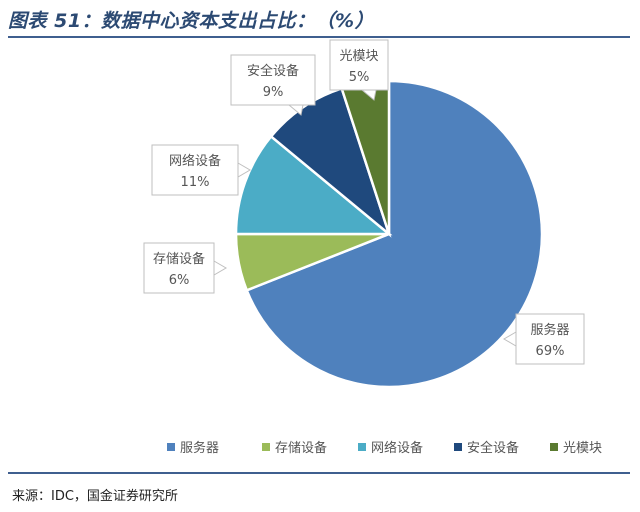  Describe the element at coordinates (95, 496) in the screenshot. I see `source-note: 来源：IDC，国金证券研究所` at that location.